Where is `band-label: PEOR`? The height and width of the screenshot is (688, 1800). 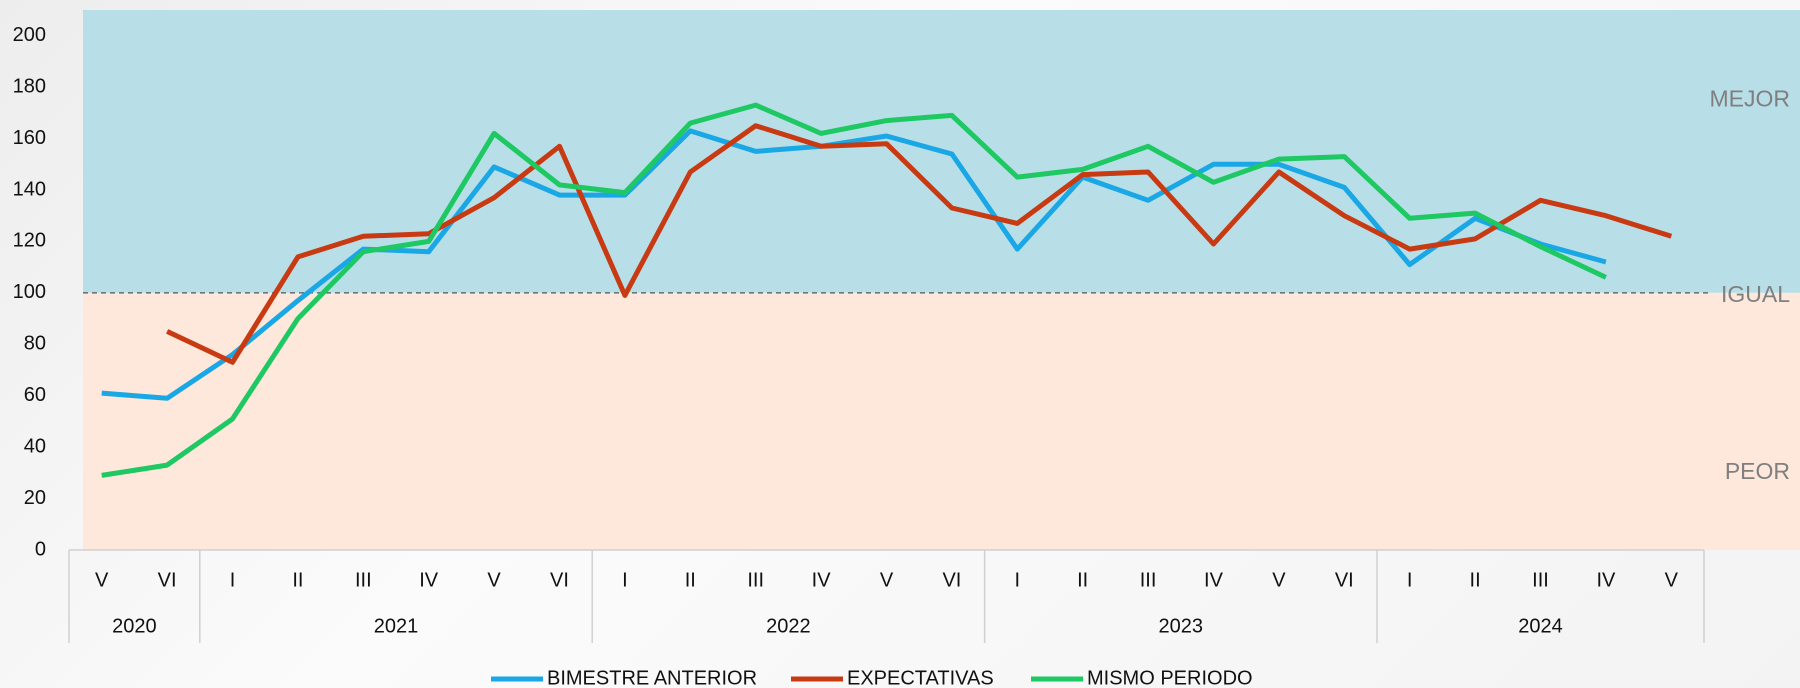 band-label: PEOR is located at coordinates (1757, 471).